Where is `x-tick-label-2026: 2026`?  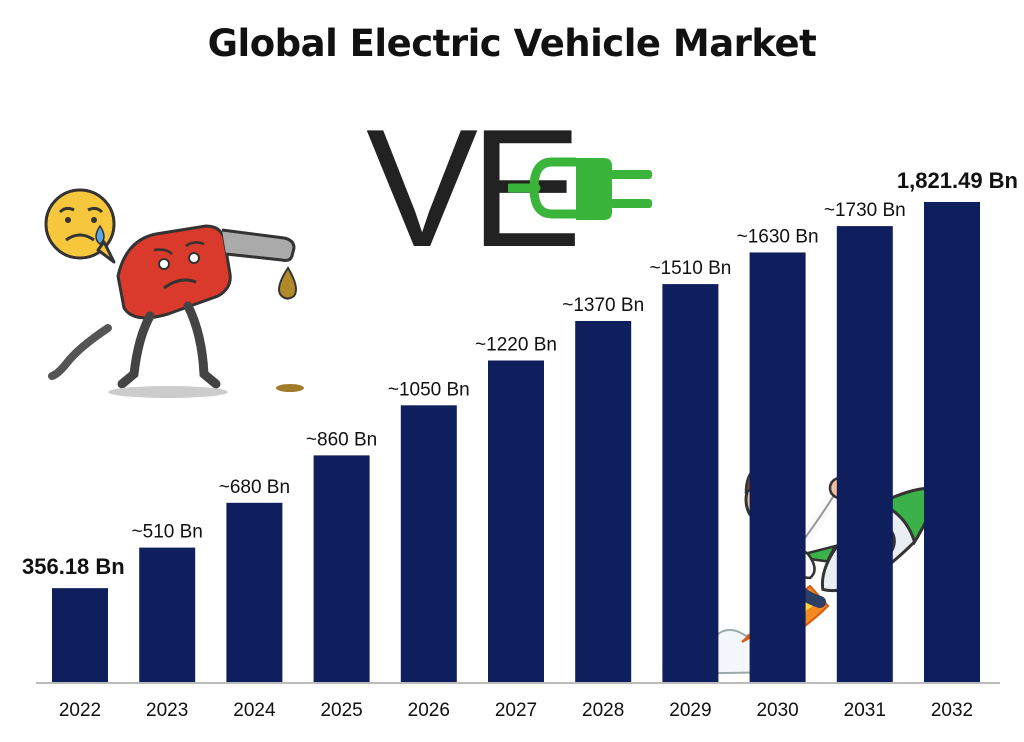
x-tick-label-2026: 2026 is located at coordinates (429, 710).